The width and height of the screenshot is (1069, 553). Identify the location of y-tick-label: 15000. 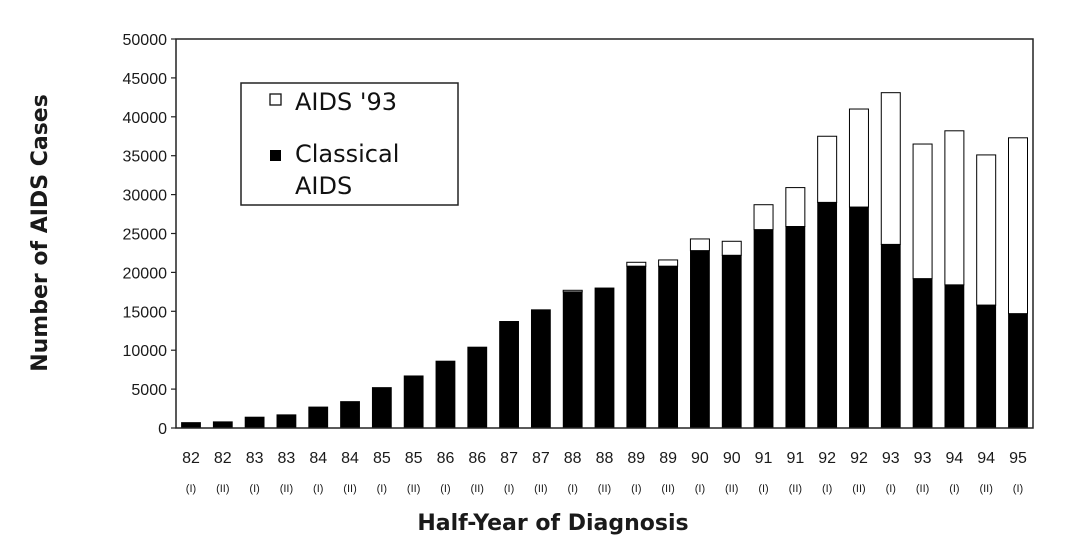
(145, 312).